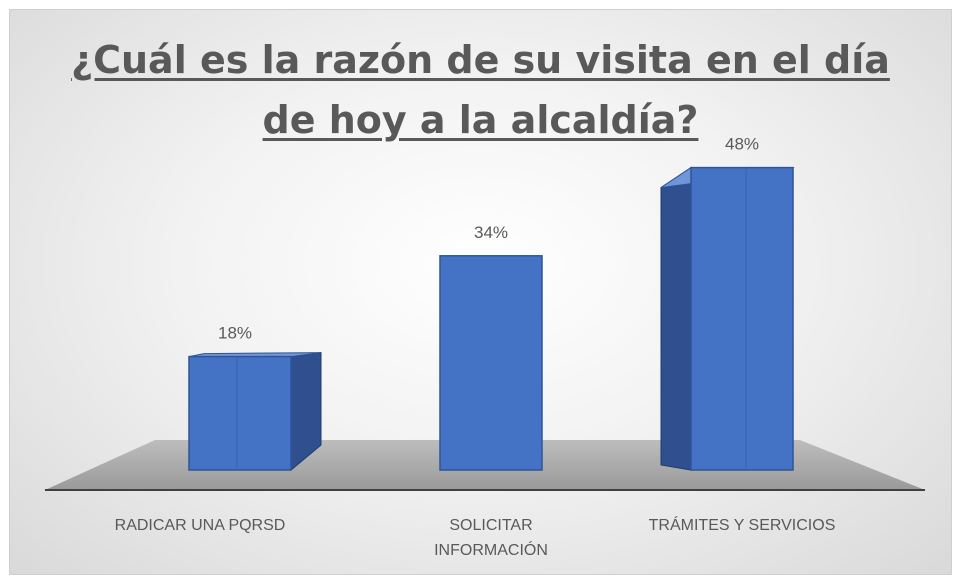 The image size is (961, 582). What do you see at coordinates (491, 232) in the screenshot?
I see `value-label-2: 34%` at bounding box center [491, 232].